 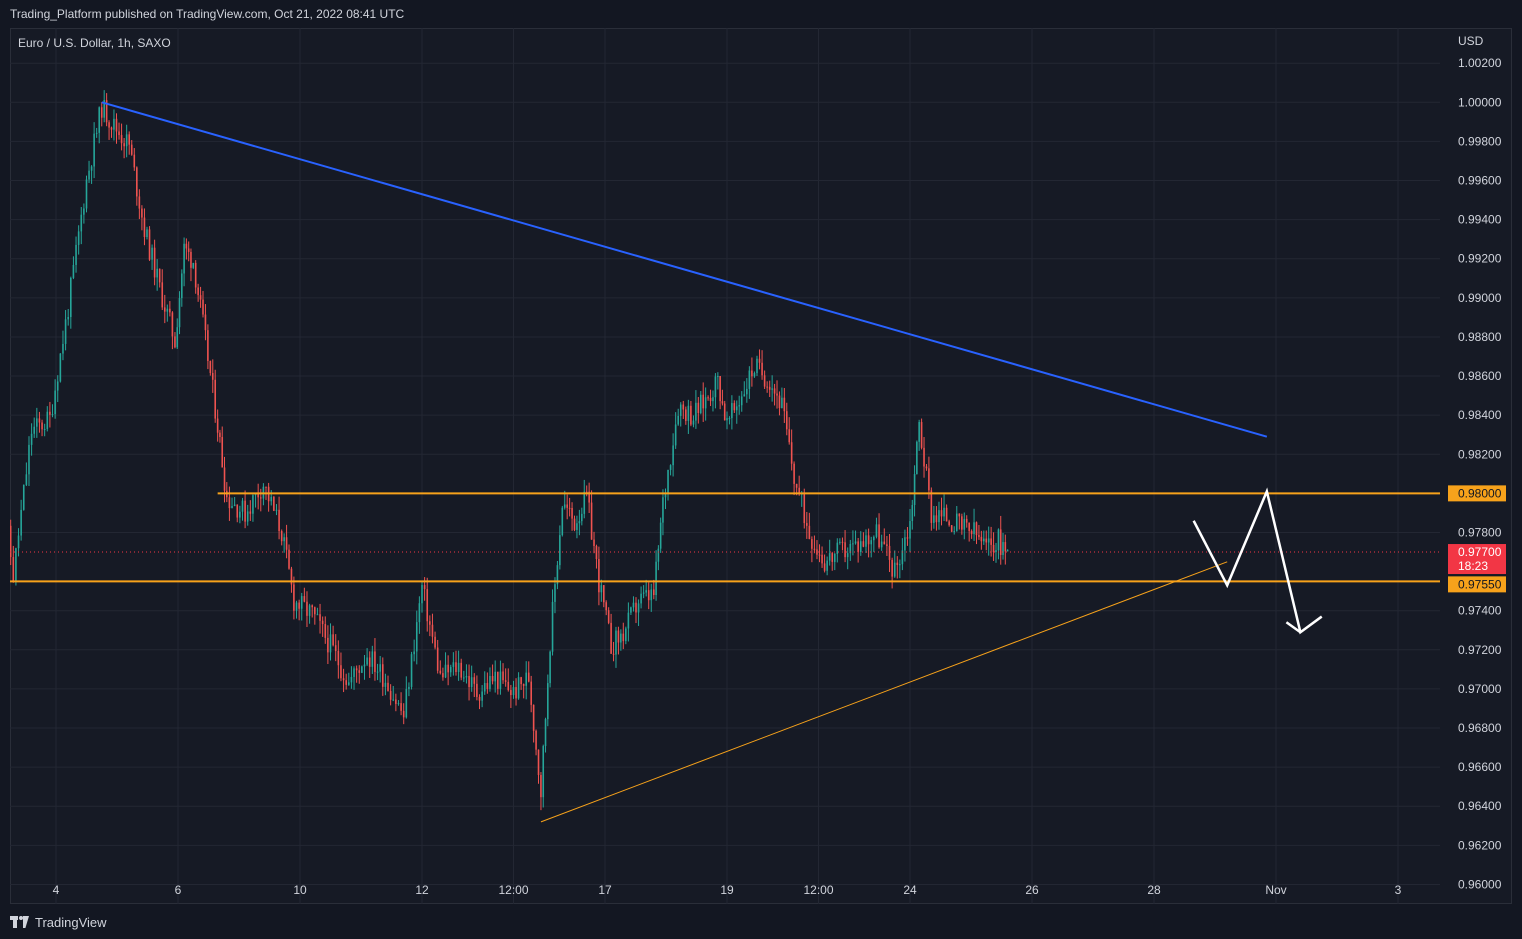 I want to click on price-tick-label: 0.96600, so click(x=1480, y=767).